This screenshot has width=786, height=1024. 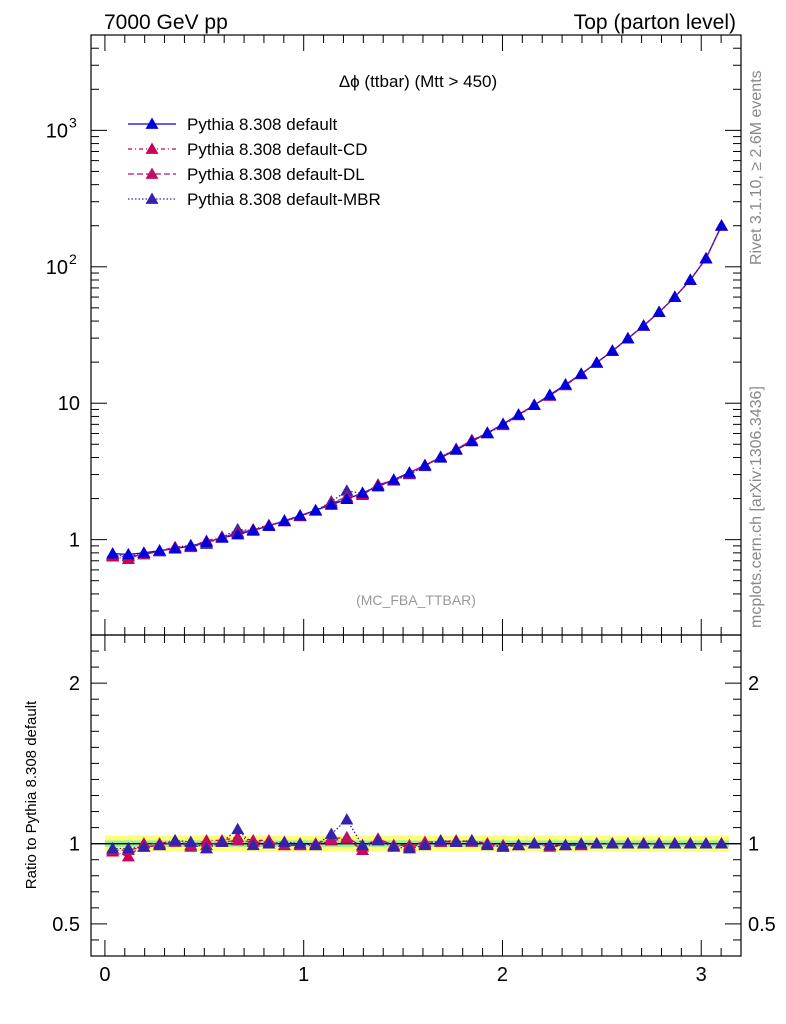 I want to click on ratio-y-tick-label-right: 0.5, so click(x=762, y=925).